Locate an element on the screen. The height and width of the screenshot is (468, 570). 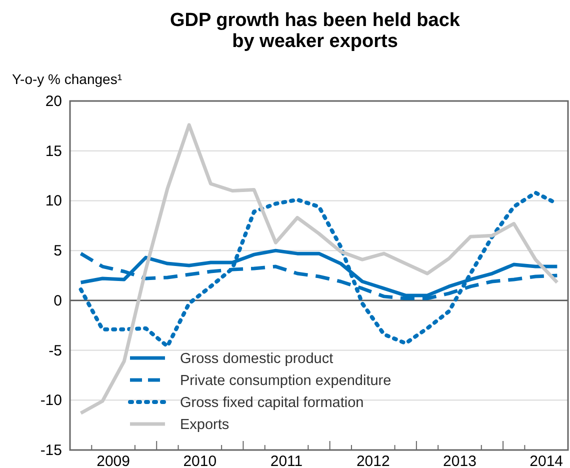
legend-label: Gross fixed capital formation is located at coordinates (272, 403).